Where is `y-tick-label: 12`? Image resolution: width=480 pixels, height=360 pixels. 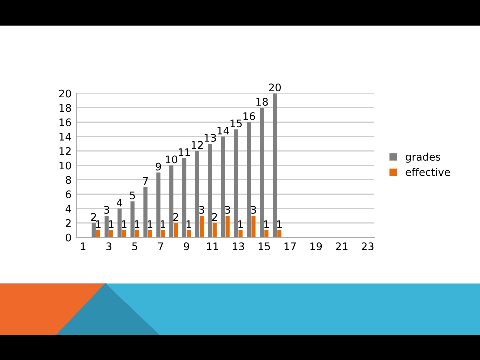
y-tick-label: 12 is located at coordinates (65, 151).